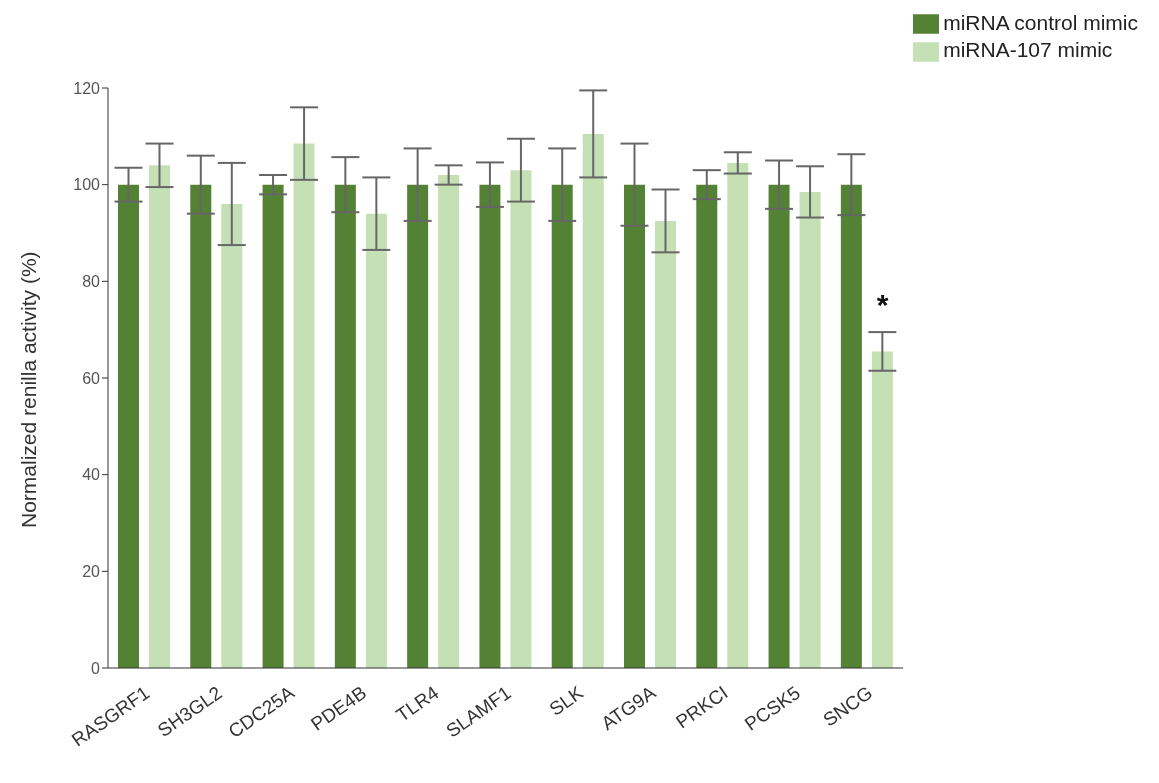 Image resolution: width=1159 pixels, height=783 pixels. I want to click on y-axis-title: Normalized renilla activity (%), so click(29, 389).